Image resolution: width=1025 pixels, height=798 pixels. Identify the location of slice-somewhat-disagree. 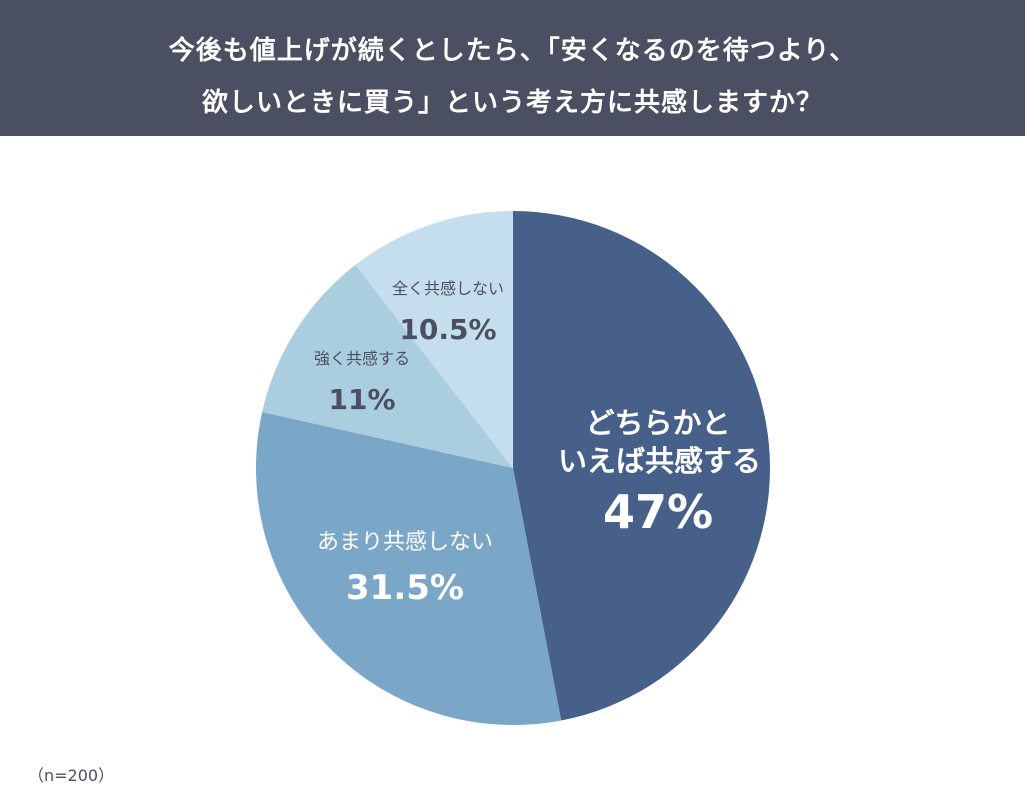
(409, 568).